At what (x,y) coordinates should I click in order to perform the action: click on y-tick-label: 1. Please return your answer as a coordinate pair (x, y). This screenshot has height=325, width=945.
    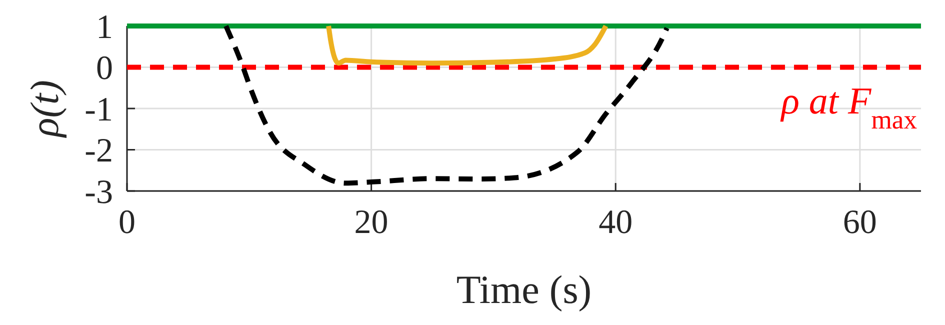
    Looking at the image, I should click on (104, 27).